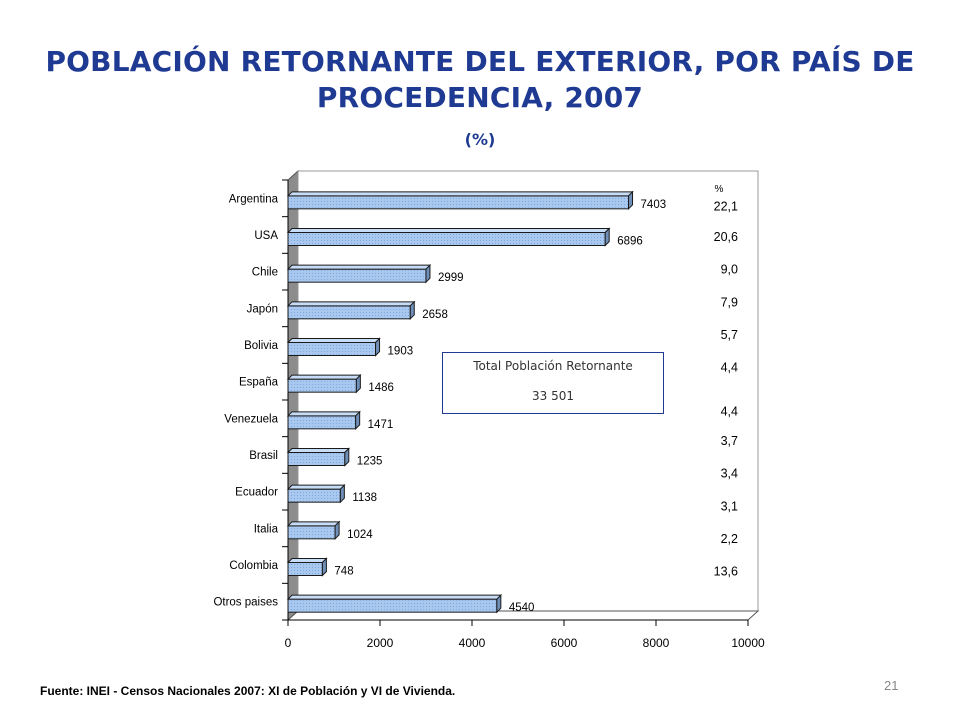  What do you see at coordinates (256, 493) in the screenshot?
I see `category-label: Ecuador` at bounding box center [256, 493].